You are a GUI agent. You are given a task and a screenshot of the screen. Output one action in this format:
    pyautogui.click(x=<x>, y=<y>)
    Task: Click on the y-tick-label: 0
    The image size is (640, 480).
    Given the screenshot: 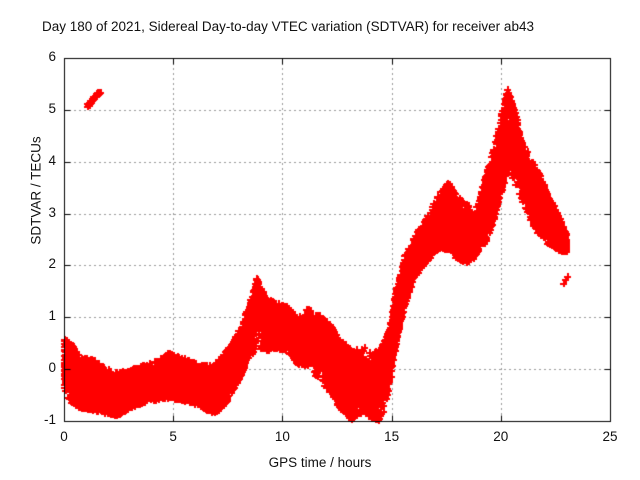 What is the action you would take?
    pyautogui.click(x=52, y=368)
    